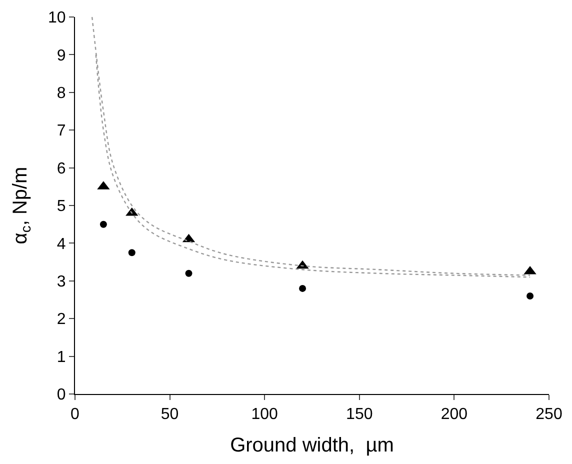 This screenshot has height=464, width=572. What do you see at coordinates (61, 93) in the screenshot?
I see `y-tick-label: 8` at bounding box center [61, 93].